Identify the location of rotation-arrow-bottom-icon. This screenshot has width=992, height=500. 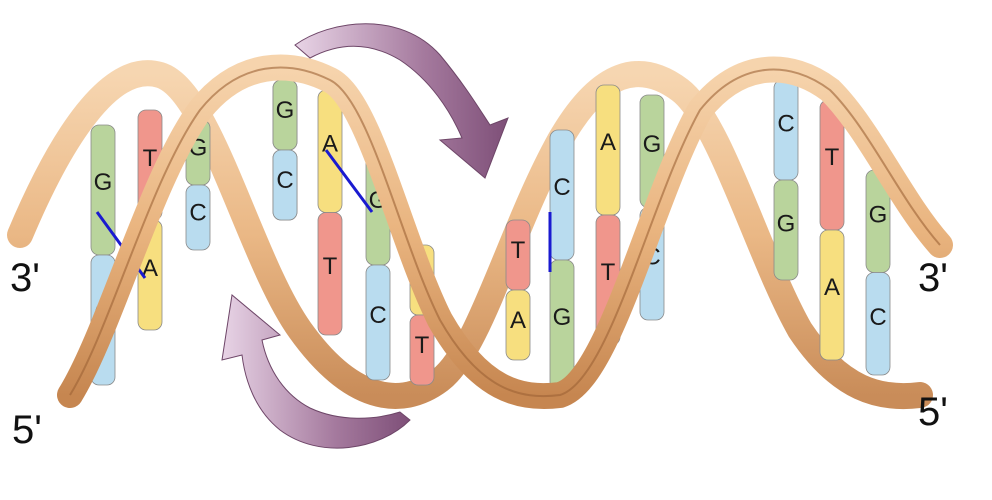
(316, 371).